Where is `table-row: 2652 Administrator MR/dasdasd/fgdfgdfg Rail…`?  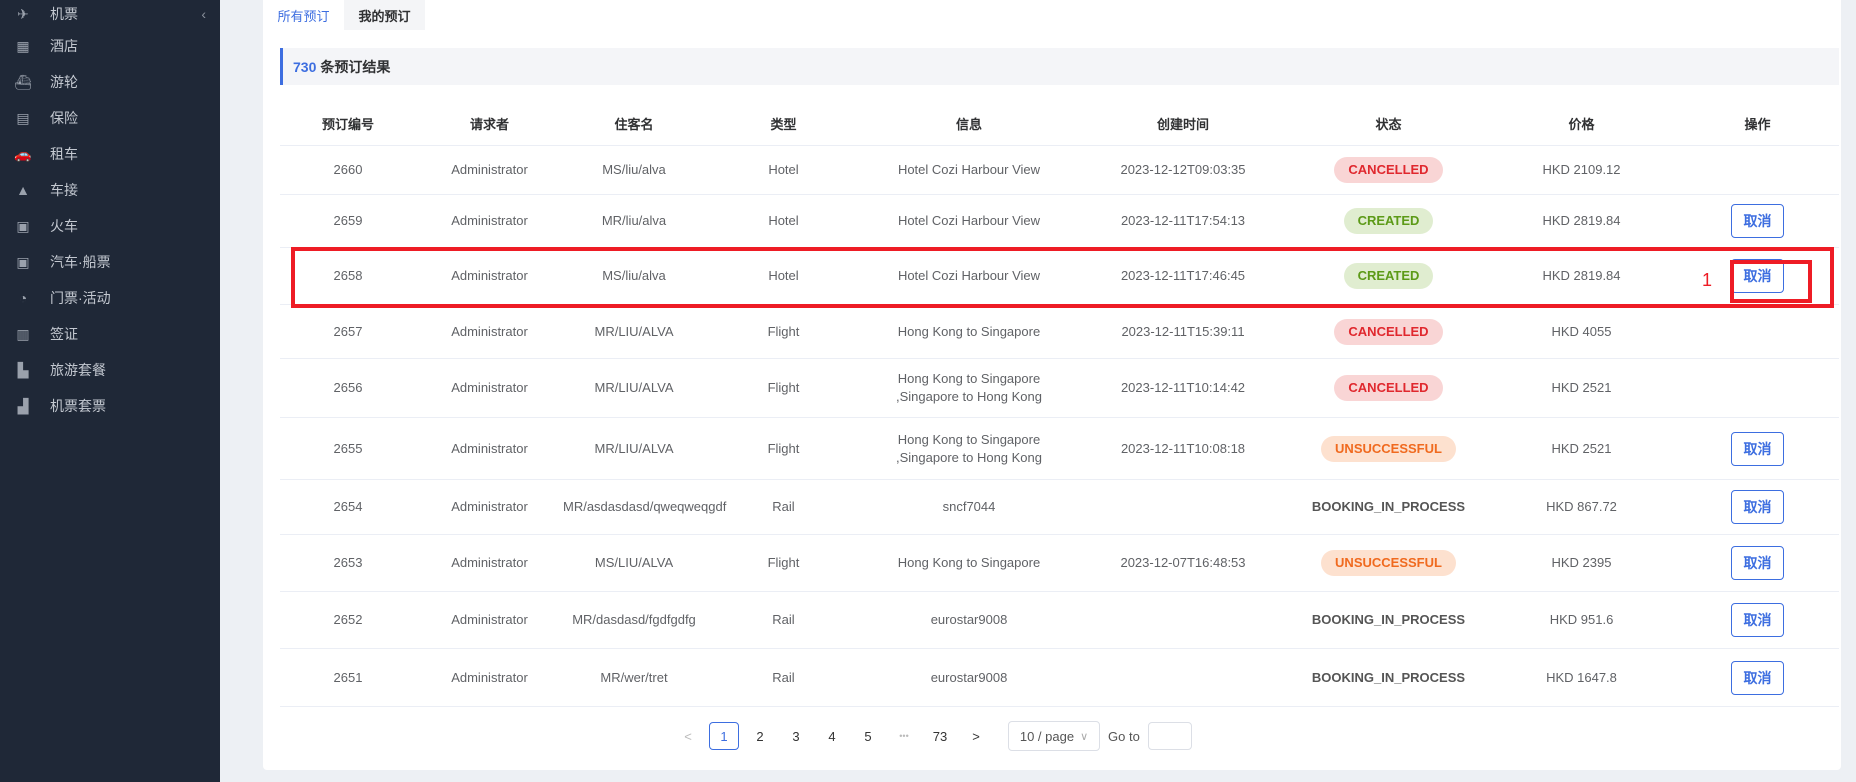
table-row: 2652 Administrator MR/dasdasd/fgdfgdfg Rail… is located at coordinates (1059, 620).